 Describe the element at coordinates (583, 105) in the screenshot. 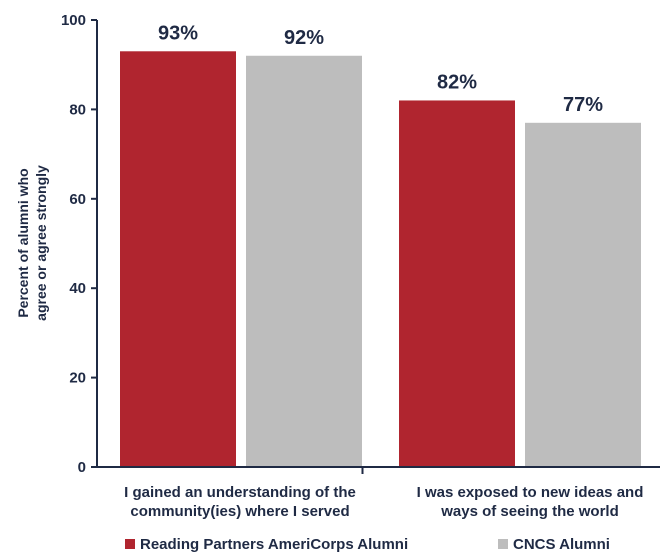

I see `data-label: 77%` at that location.